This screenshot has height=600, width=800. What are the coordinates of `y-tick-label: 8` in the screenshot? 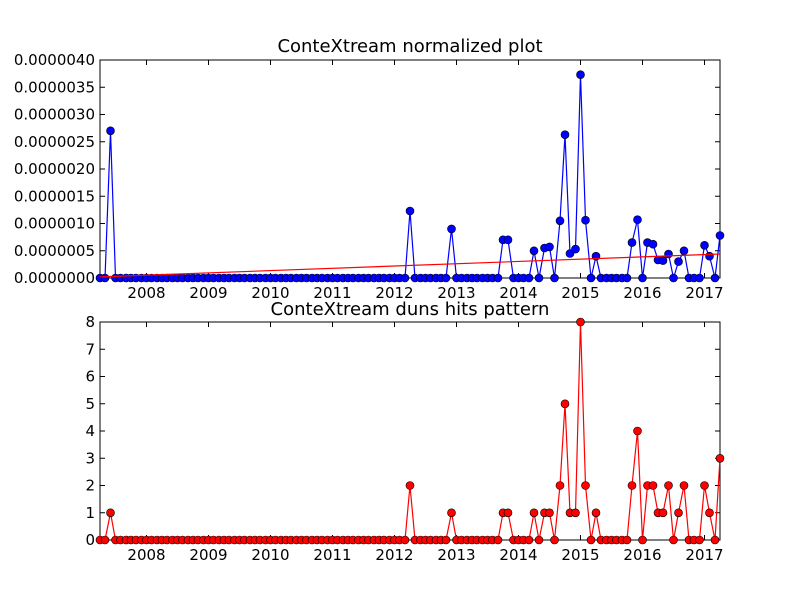 It's located at (90, 322).